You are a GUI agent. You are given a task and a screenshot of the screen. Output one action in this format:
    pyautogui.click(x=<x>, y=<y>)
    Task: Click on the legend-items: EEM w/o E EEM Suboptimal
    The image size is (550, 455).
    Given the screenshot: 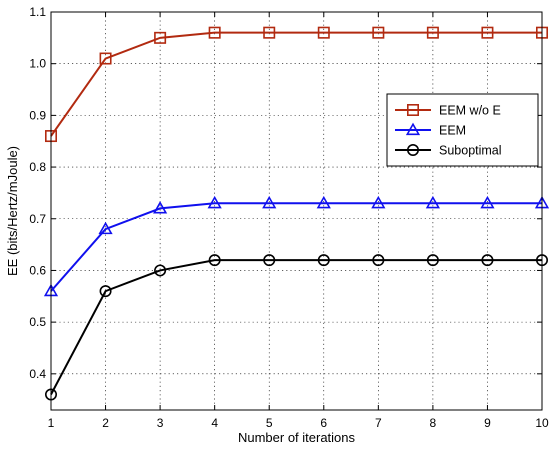 What is the action you would take?
    pyautogui.click(x=448, y=131)
    